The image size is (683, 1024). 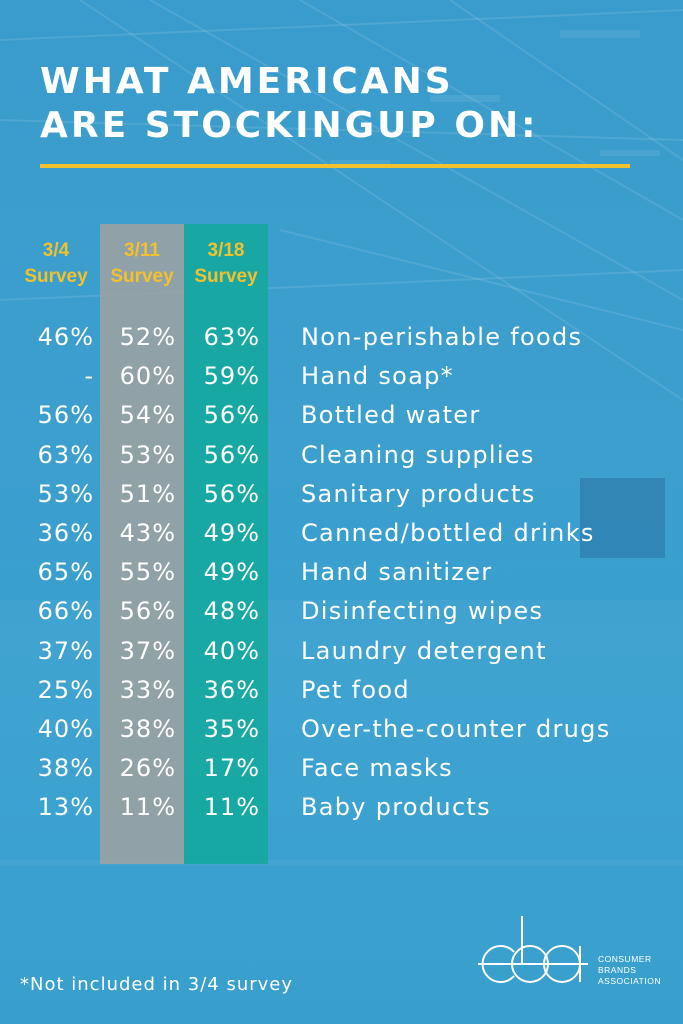 I want to click on column-header-3-11: 3/11 Survey, so click(x=142, y=264).